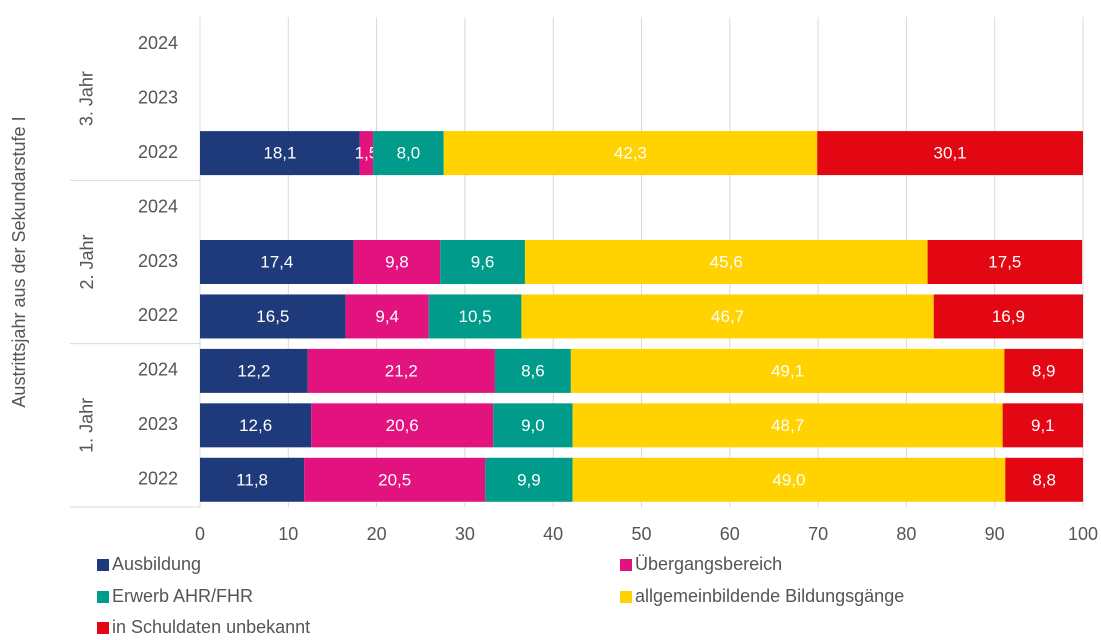  I want to click on bar-label: 10,5, so click(475, 316).